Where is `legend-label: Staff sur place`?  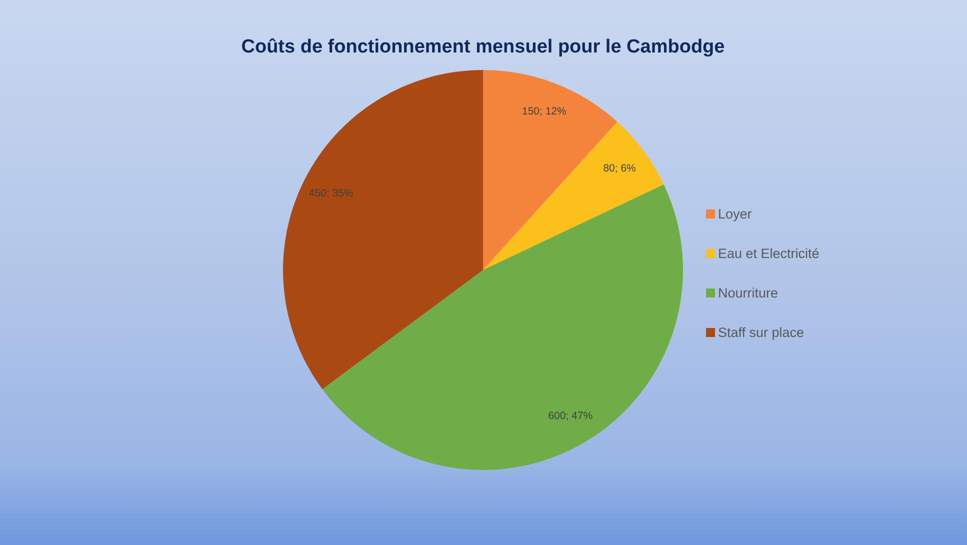
legend-label: Staff sur place is located at coordinates (761, 332).